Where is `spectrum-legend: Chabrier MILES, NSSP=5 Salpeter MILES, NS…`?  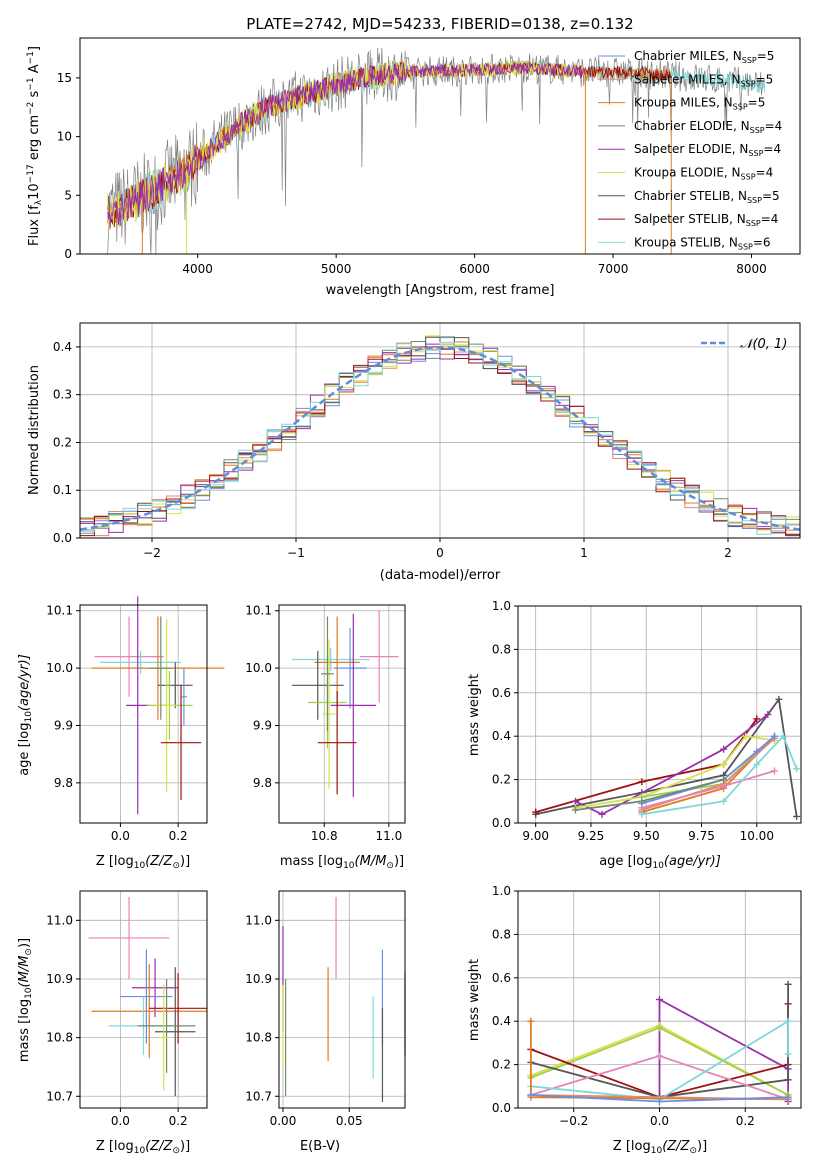
spectrum-legend: Chabrier MILES, NSSP=5 Salpeter MILES, NS… is located at coordinates (690, 150).